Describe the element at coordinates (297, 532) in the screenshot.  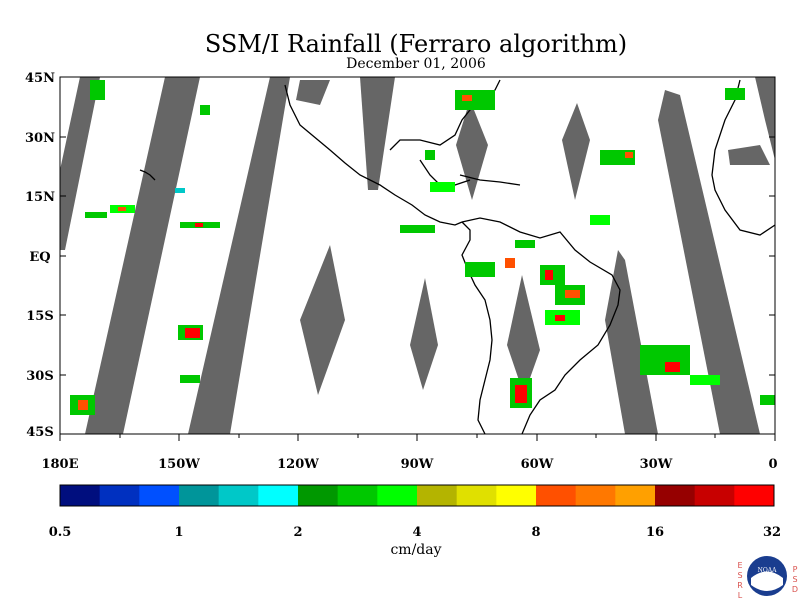
I see `colorbar-tick-label: 2` at that location.